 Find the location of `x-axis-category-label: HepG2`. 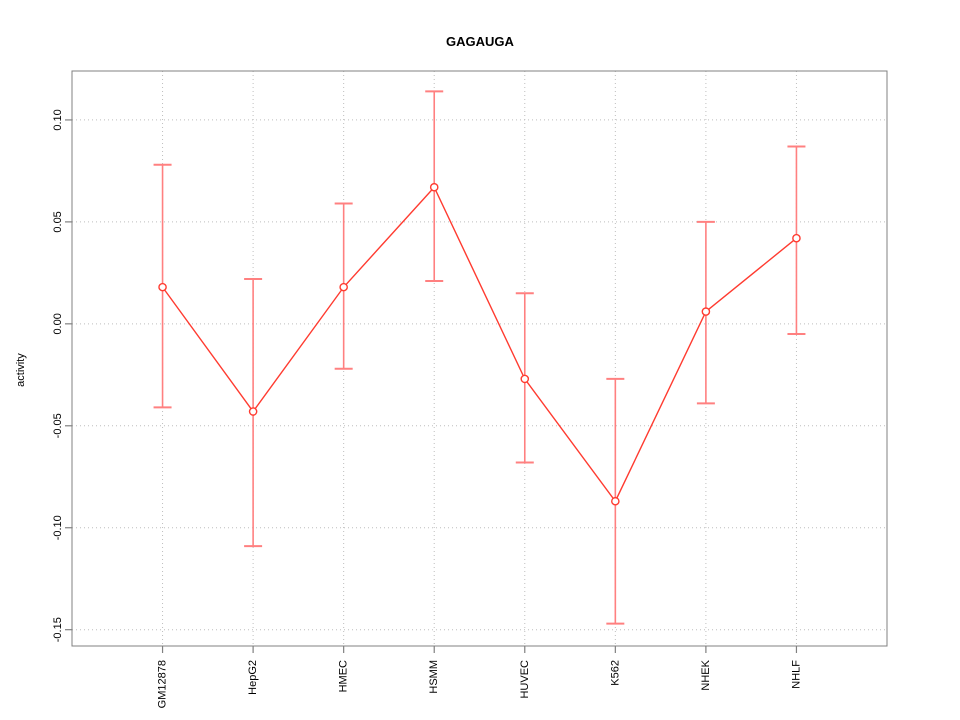

x-axis-category-label: HepG2 is located at coordinates (253, 677).